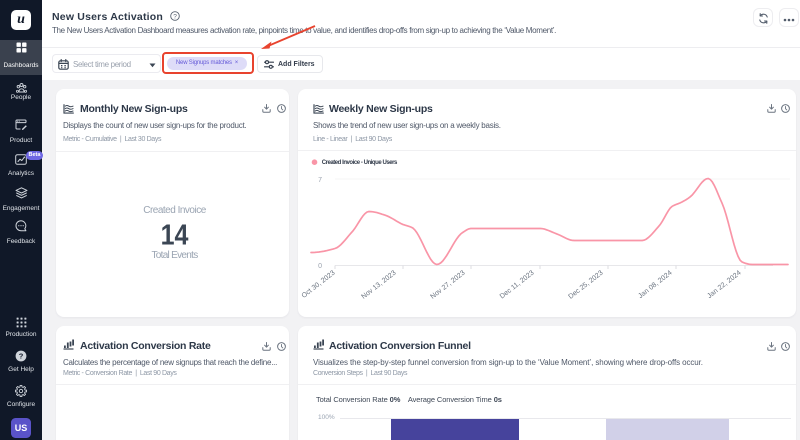 This screenshot has height=440, width=800. I want to click on svg-text: Jan 08, 2024, so click(655, 285).